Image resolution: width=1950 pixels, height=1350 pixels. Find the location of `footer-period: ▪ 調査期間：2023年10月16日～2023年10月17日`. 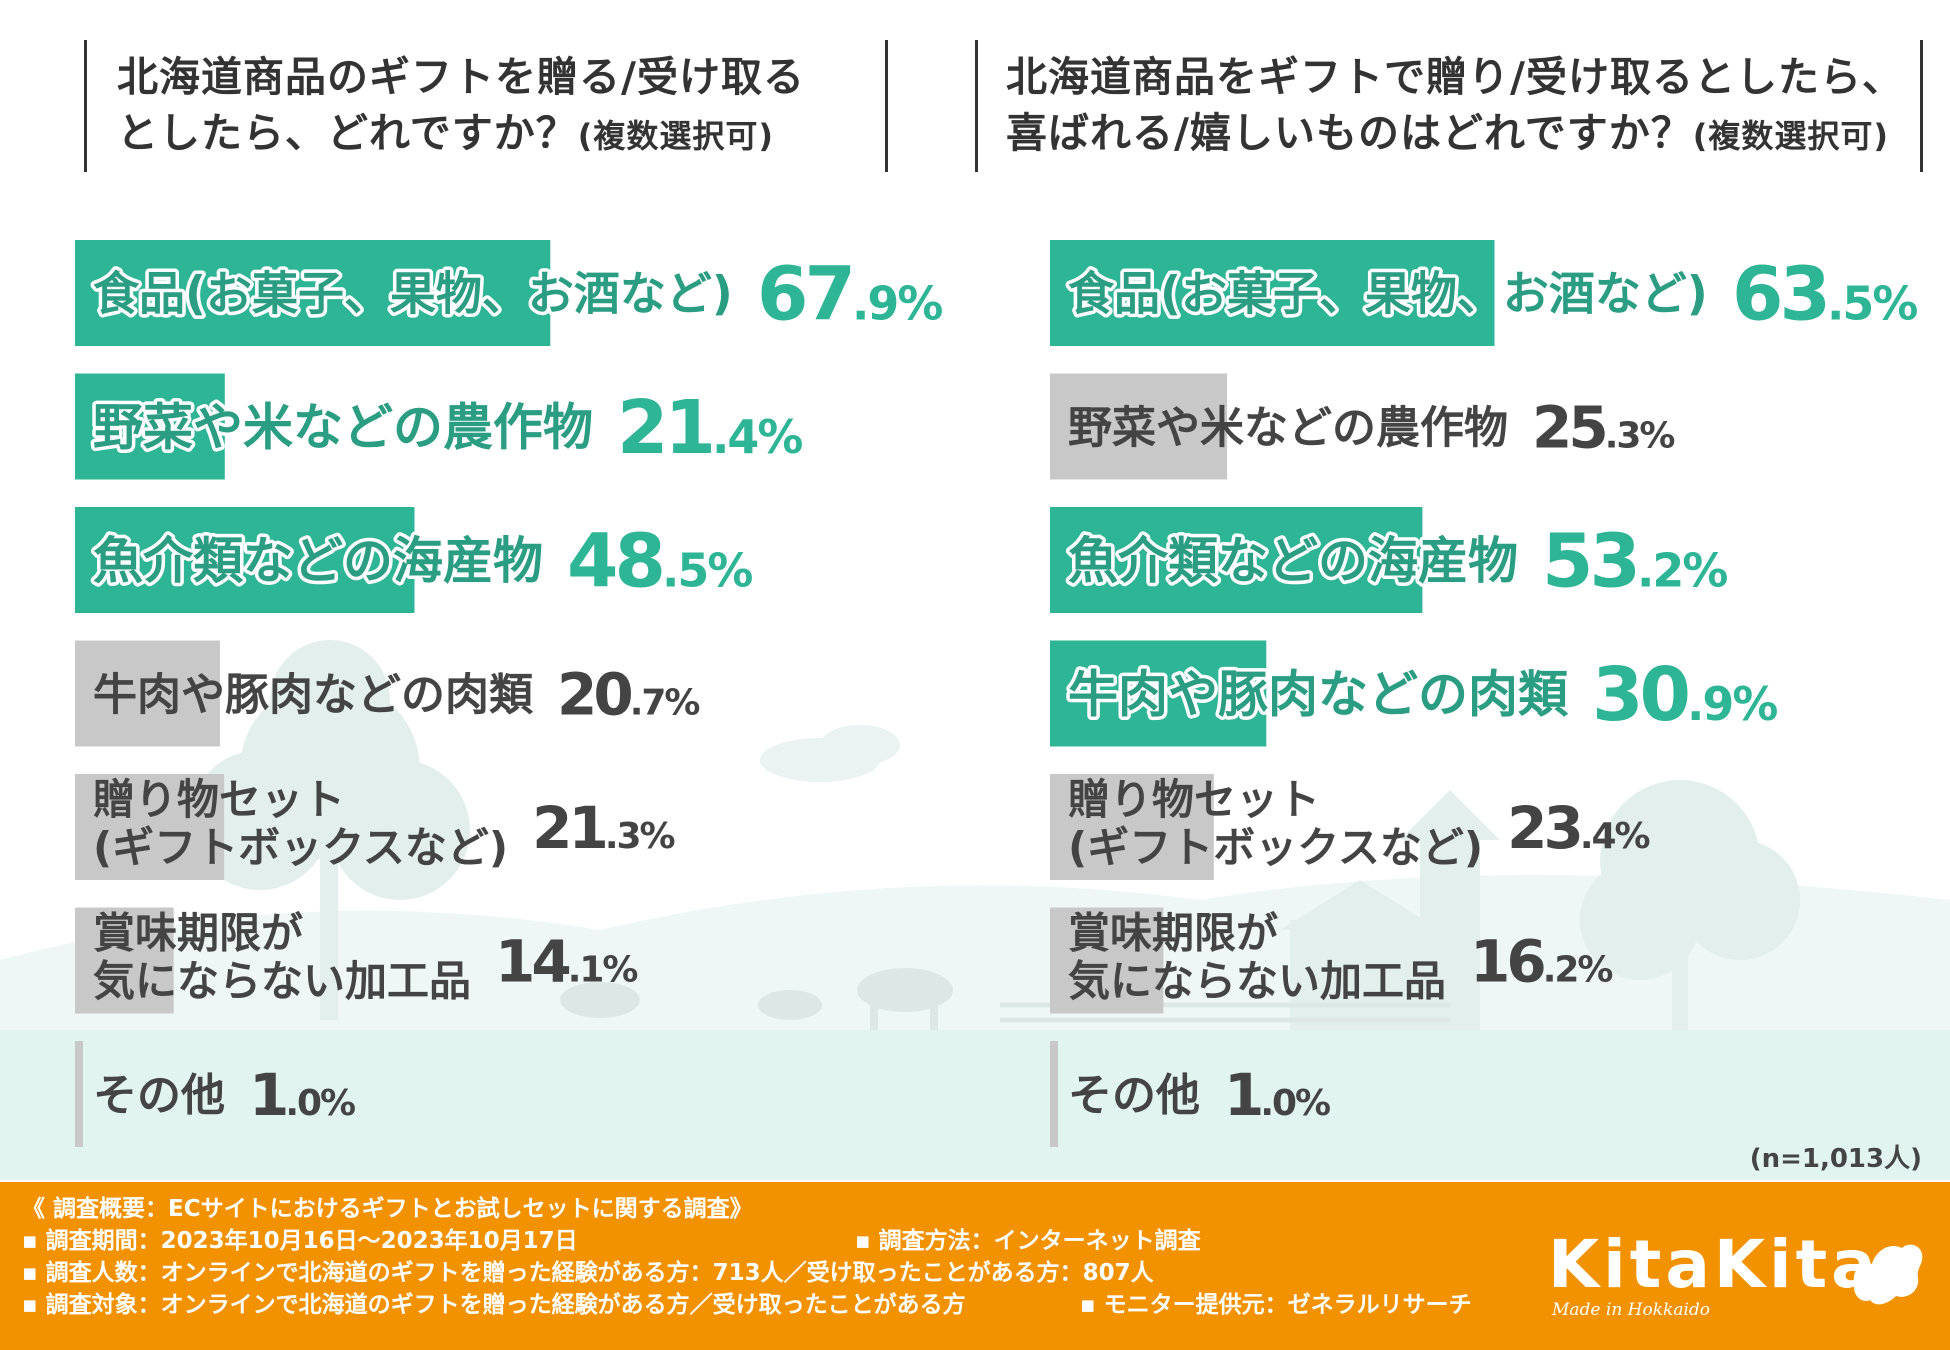

footer-period: ▪ 調査期間：2023年10月16日～2023年10月17日 is located at coordinates (300, 1241).